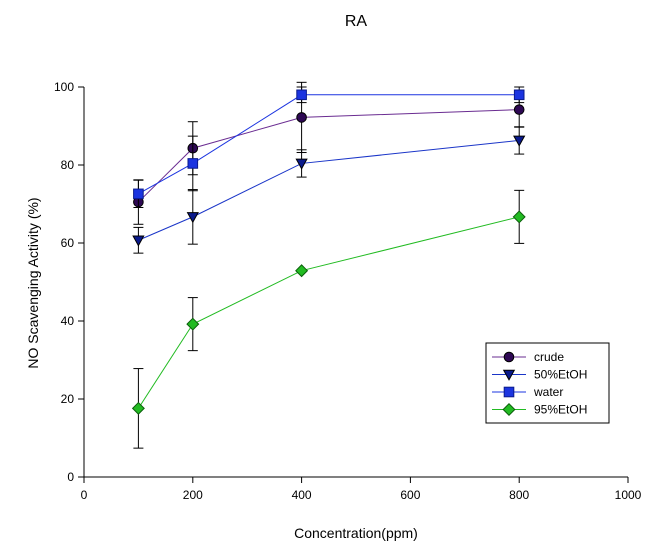 Image resolution: width=656 pixels, height=550 pixels. Describe the element at coordinates (548, 392) in the screenshot. I see `legend-label: water` at that location.